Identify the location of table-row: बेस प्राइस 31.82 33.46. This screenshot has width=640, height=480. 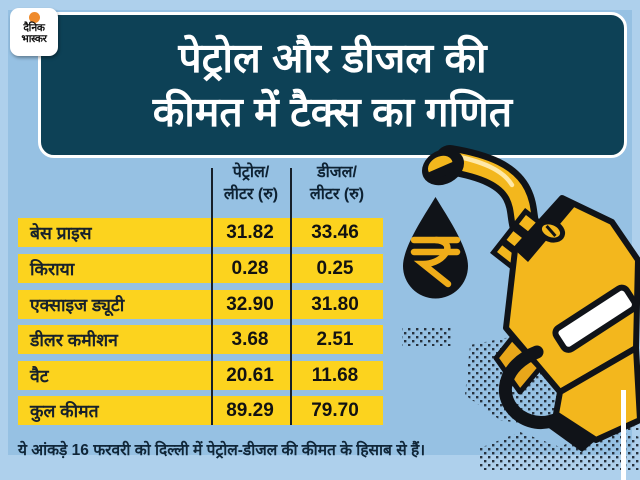
(200, 232).